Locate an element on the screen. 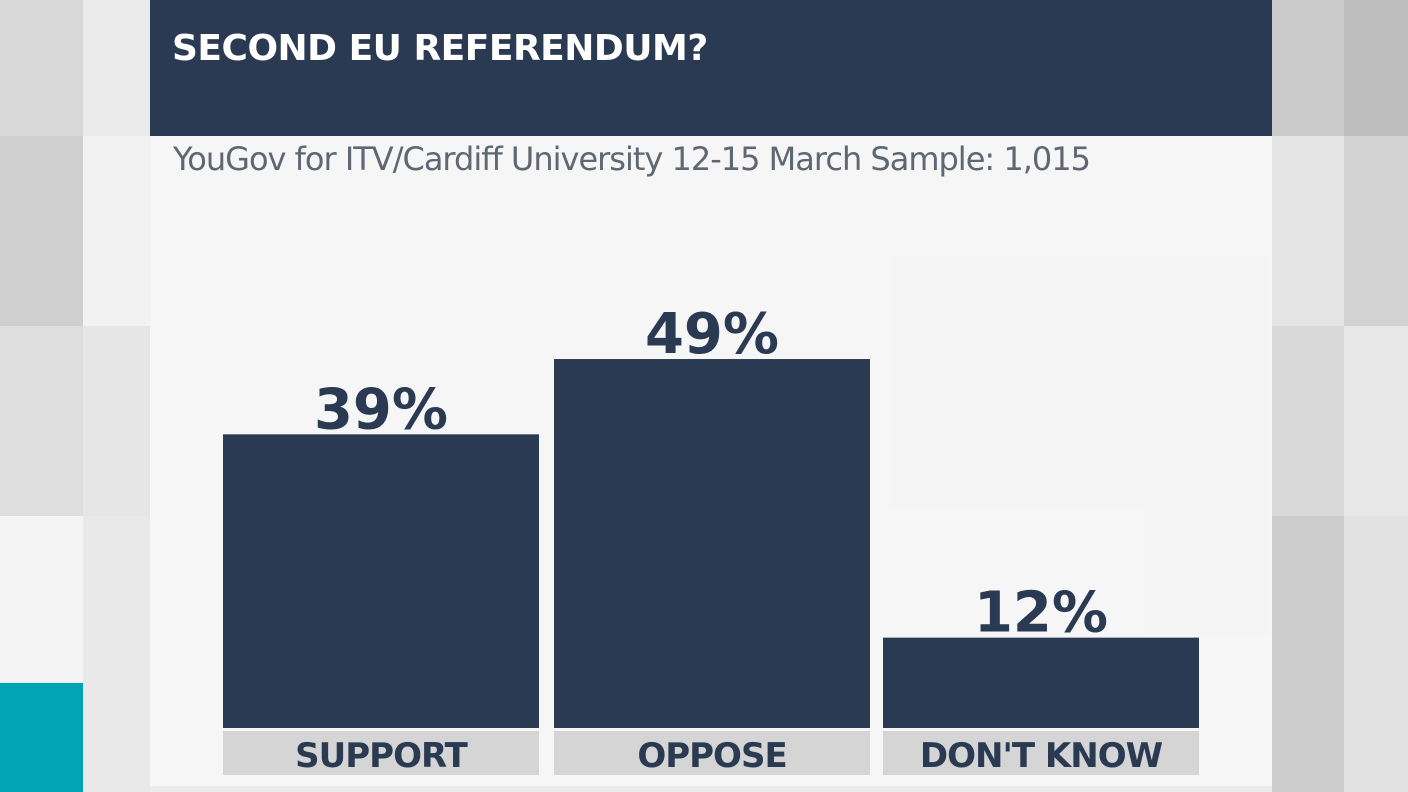  accent-block is located at coordinates (41, 737).